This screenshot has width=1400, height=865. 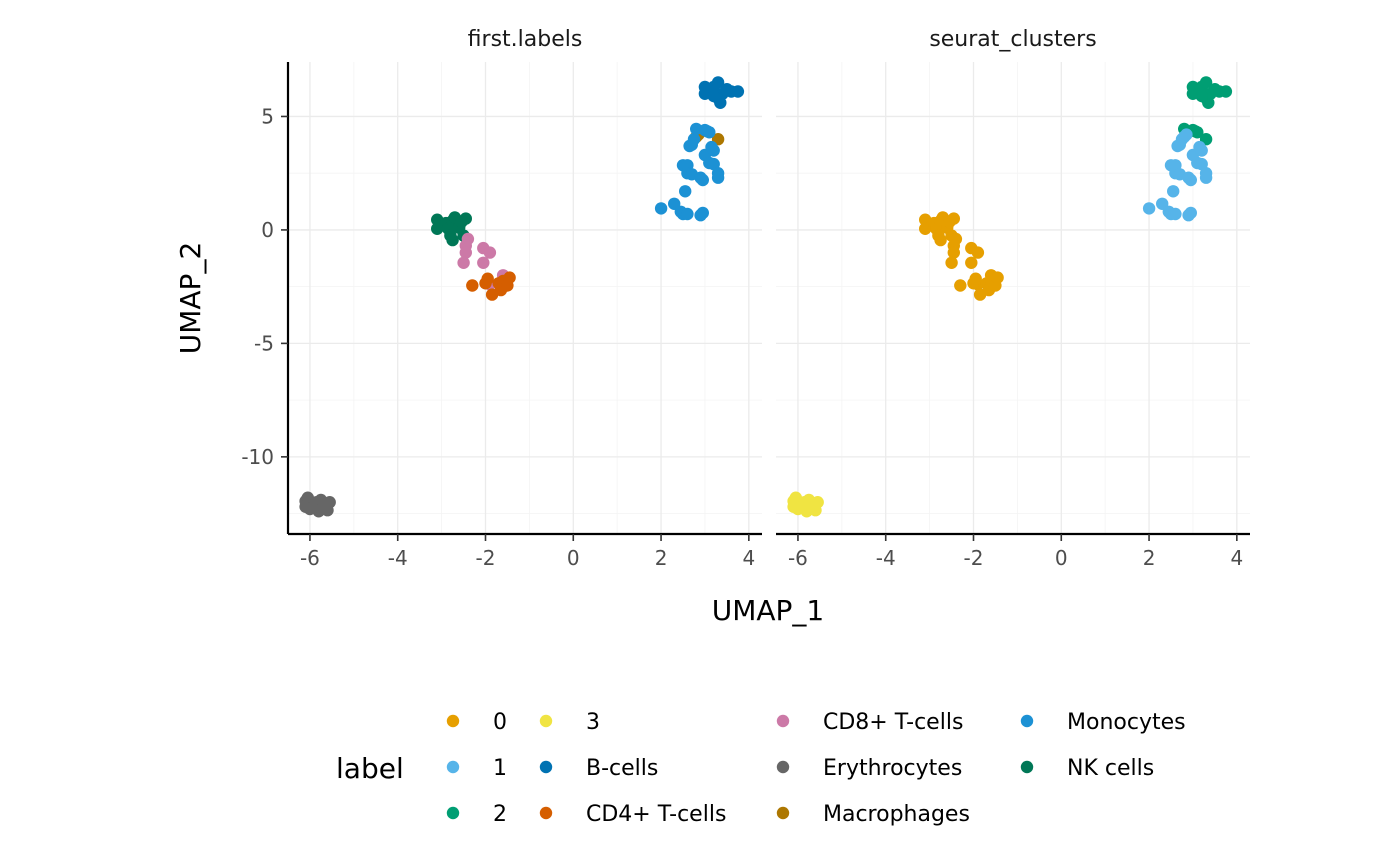 I want to click on legend-item: NK cells, so click(x=1087, y=768).